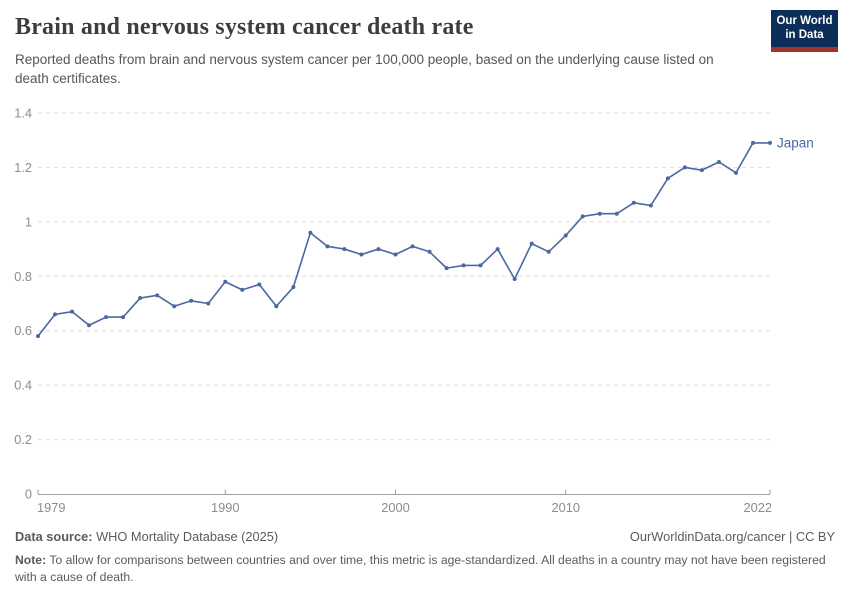 This screenshot has height=600, width=850. Describe the element at coordinates (804, 21) in the screenshot. I see `owid-logo-line1: Our World` at that location.